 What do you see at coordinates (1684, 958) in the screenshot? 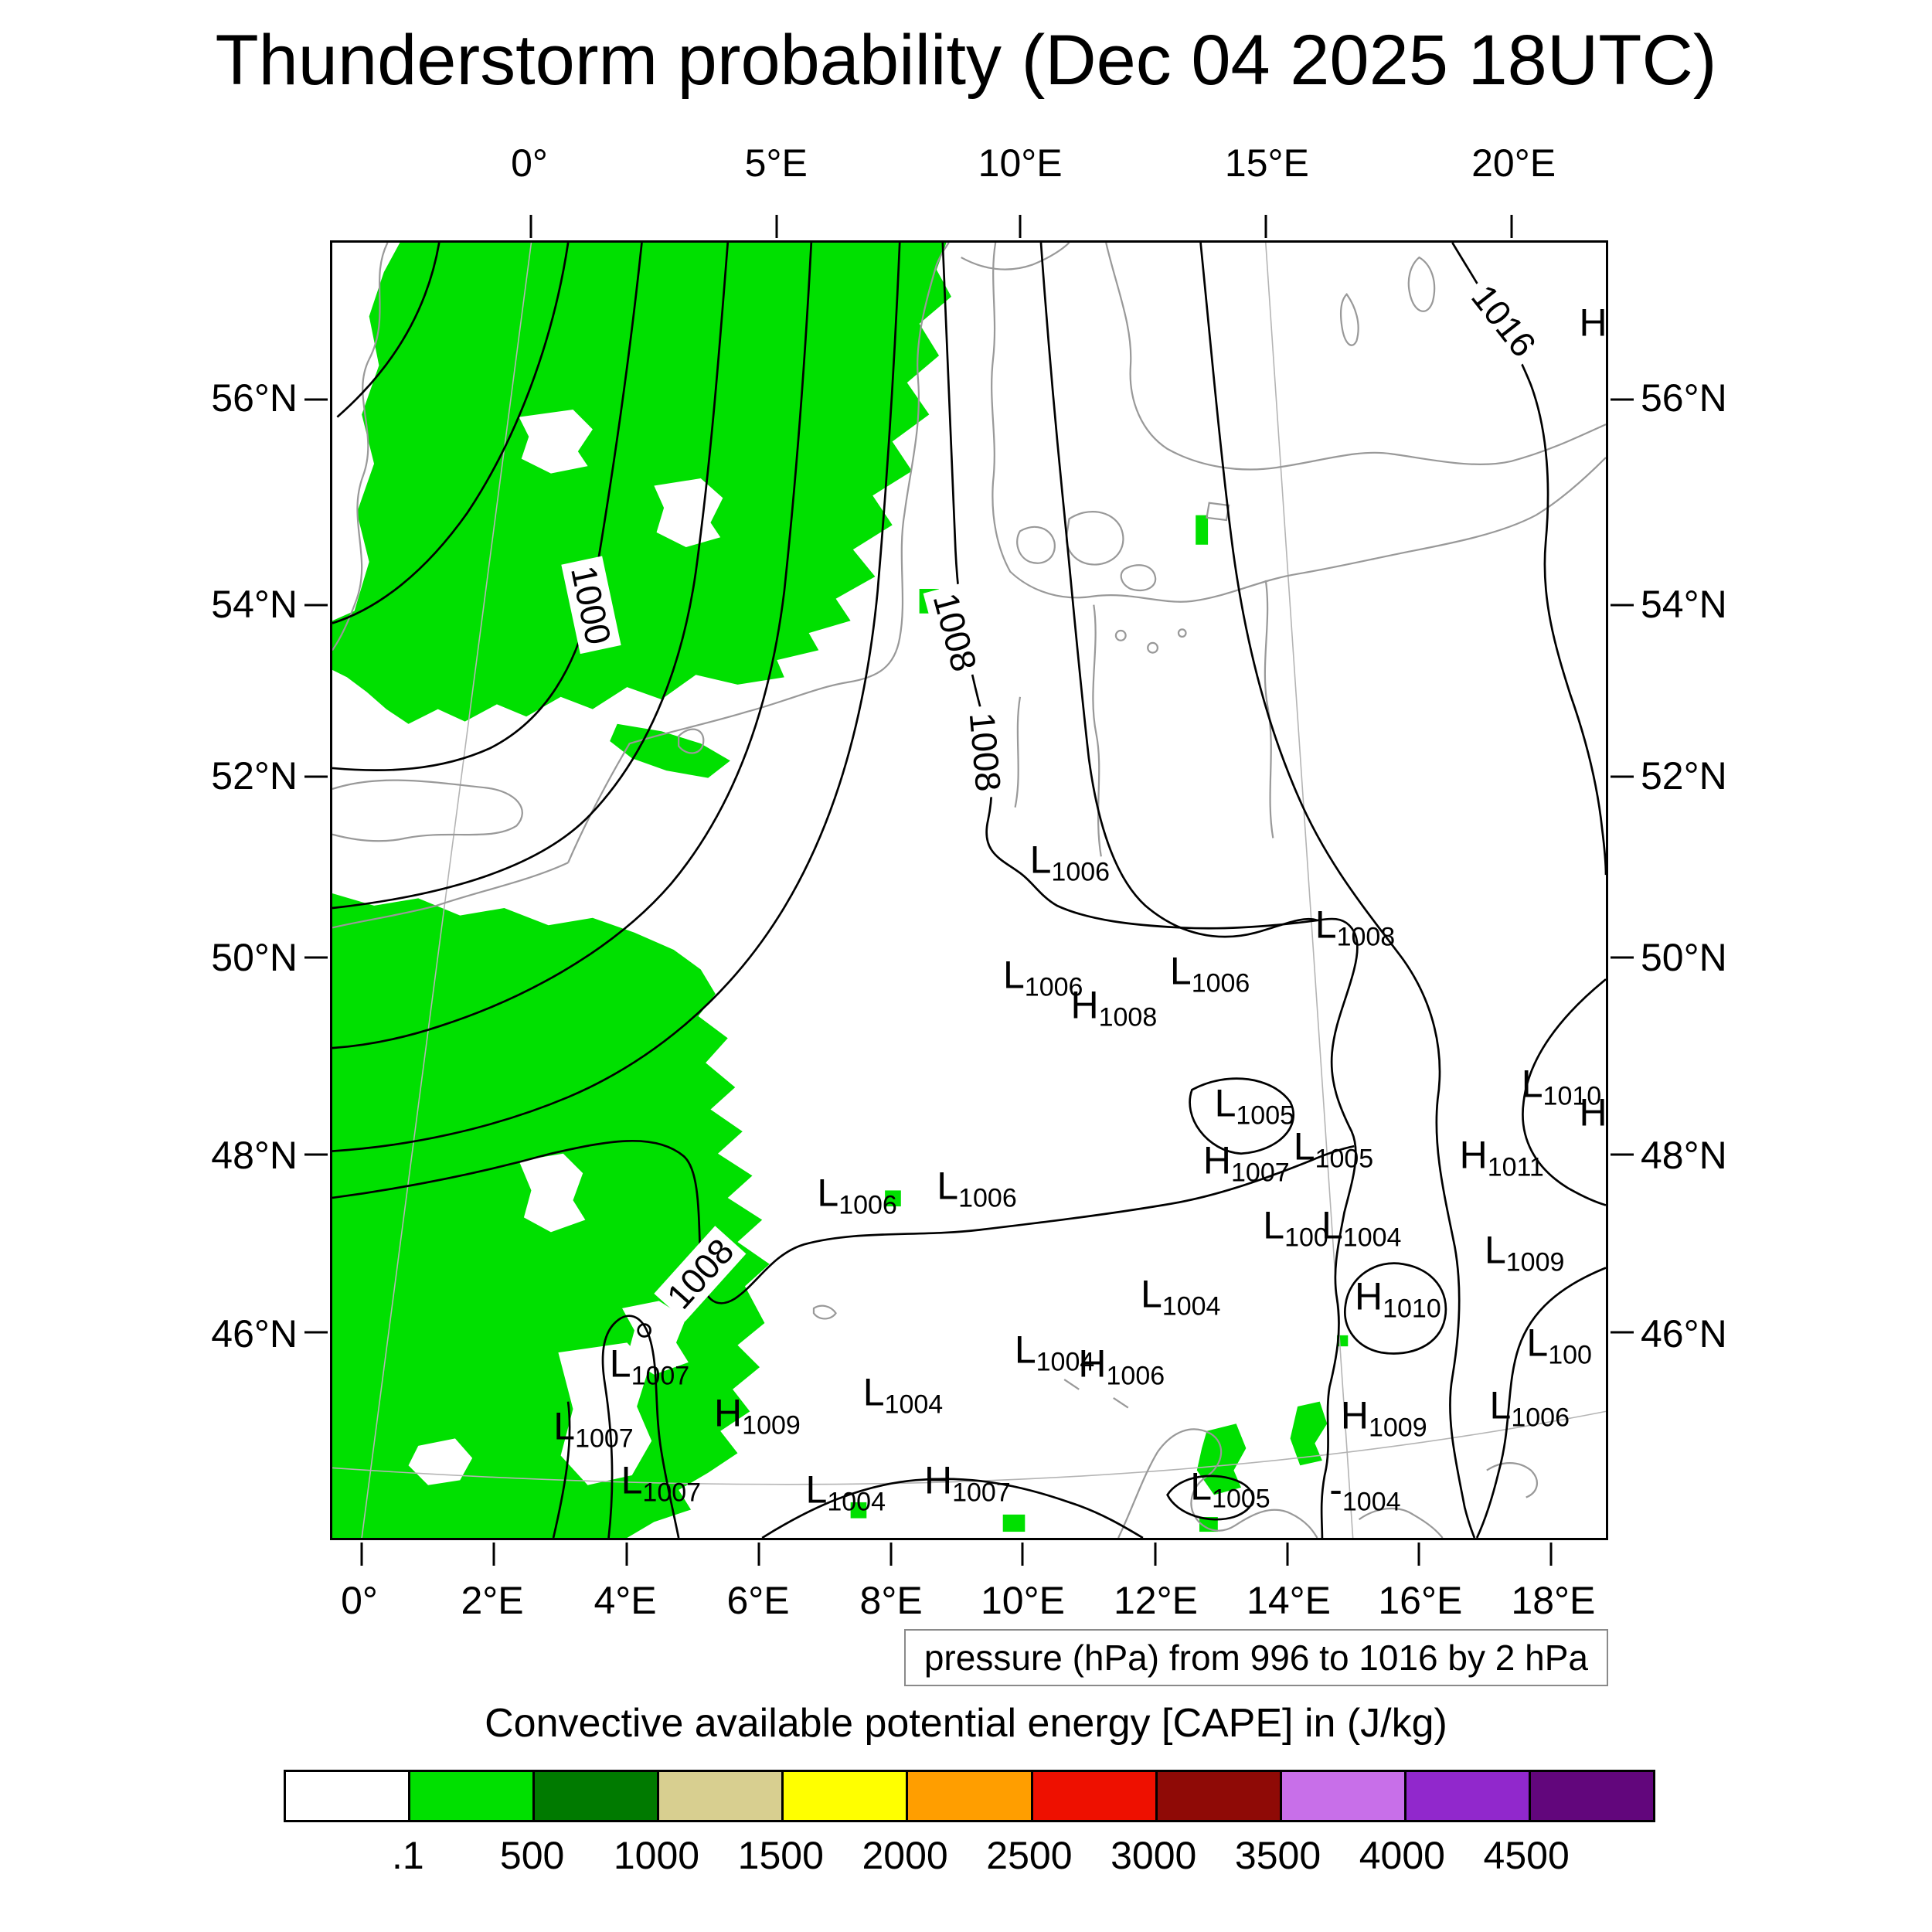
I see `axis-label-right: 50°N` at bounding box center [1684, 958].